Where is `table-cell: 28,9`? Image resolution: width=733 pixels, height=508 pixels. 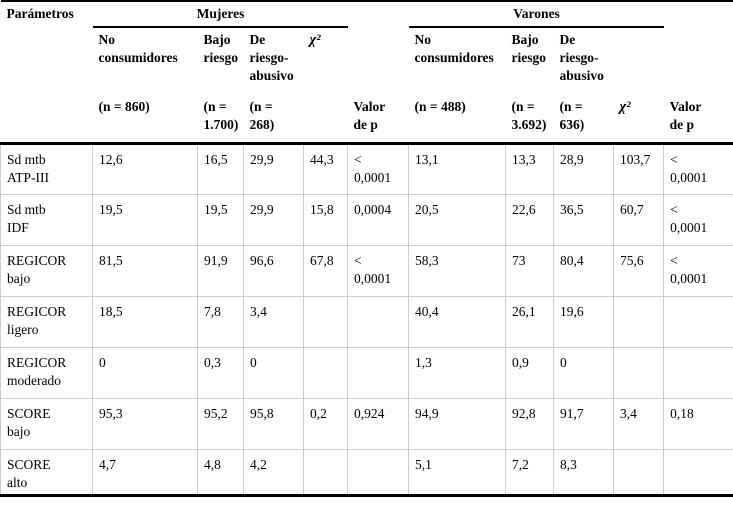 table-cell: 28,9 is located at coordinates (584, 169).